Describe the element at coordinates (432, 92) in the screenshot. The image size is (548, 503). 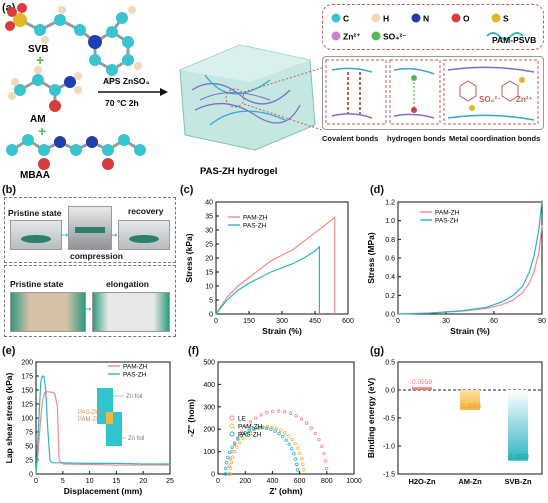
I see `bond-inset-svg: SO₄²⁻ Zn²⁺` at that location.